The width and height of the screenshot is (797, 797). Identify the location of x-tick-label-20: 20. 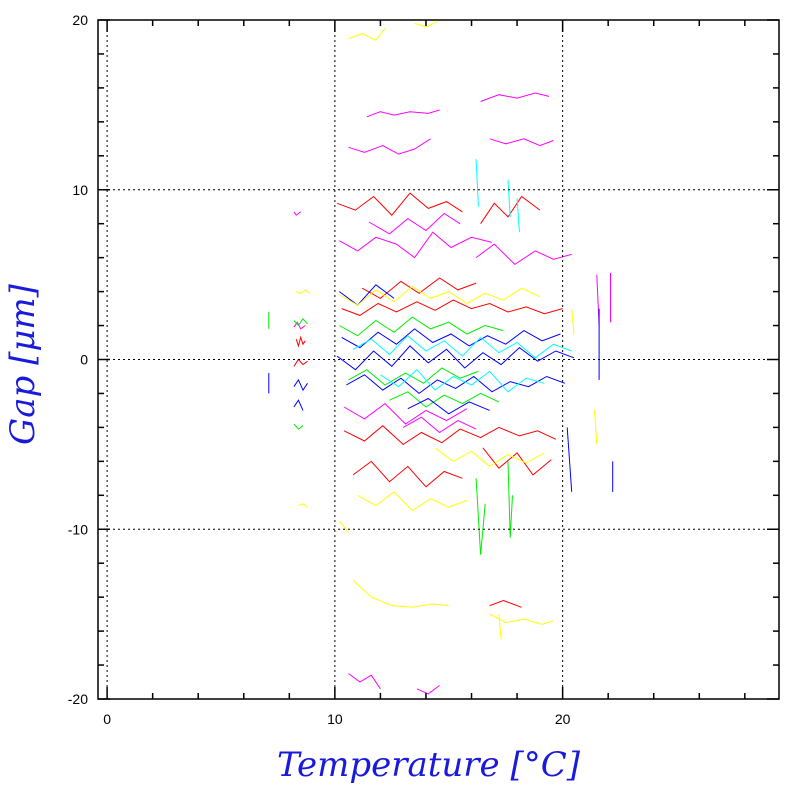
(563, 719).